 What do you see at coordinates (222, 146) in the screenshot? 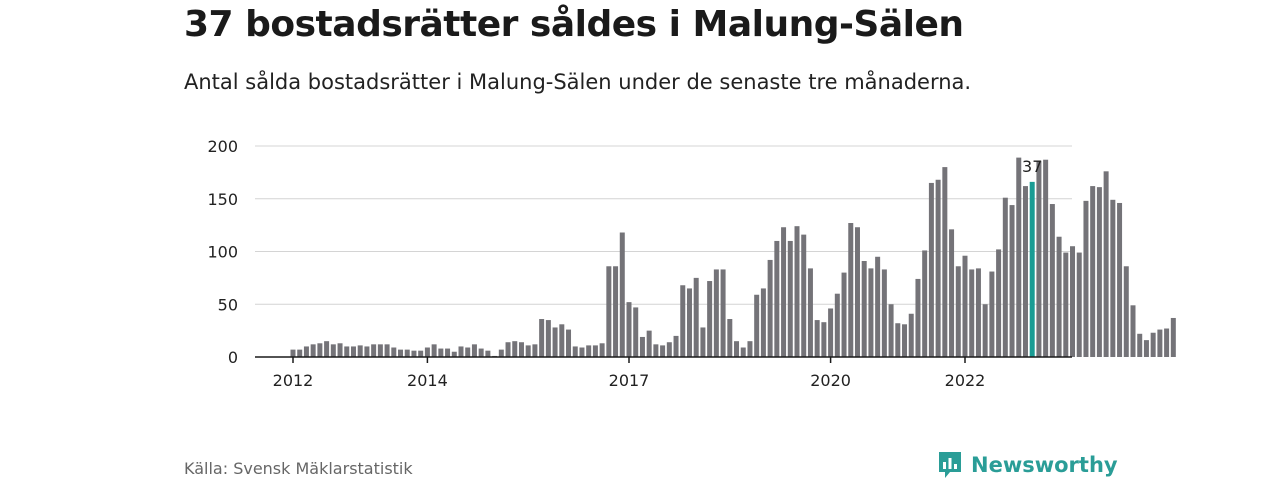
I see `y-tick-label: 200` at bounding box center [222, 146].